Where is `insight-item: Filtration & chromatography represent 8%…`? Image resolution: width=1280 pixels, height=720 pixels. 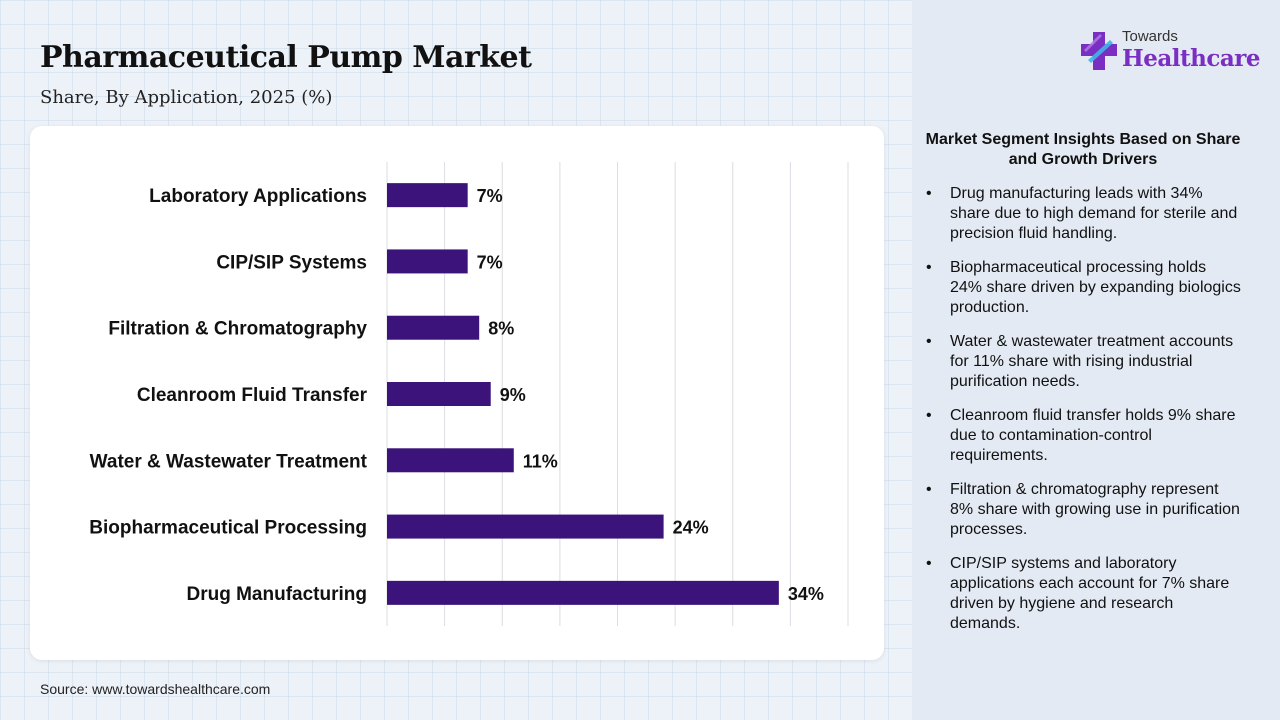
insight-item: Filtration & chromatography represent 8%… is located at coordinates (1083, 510).